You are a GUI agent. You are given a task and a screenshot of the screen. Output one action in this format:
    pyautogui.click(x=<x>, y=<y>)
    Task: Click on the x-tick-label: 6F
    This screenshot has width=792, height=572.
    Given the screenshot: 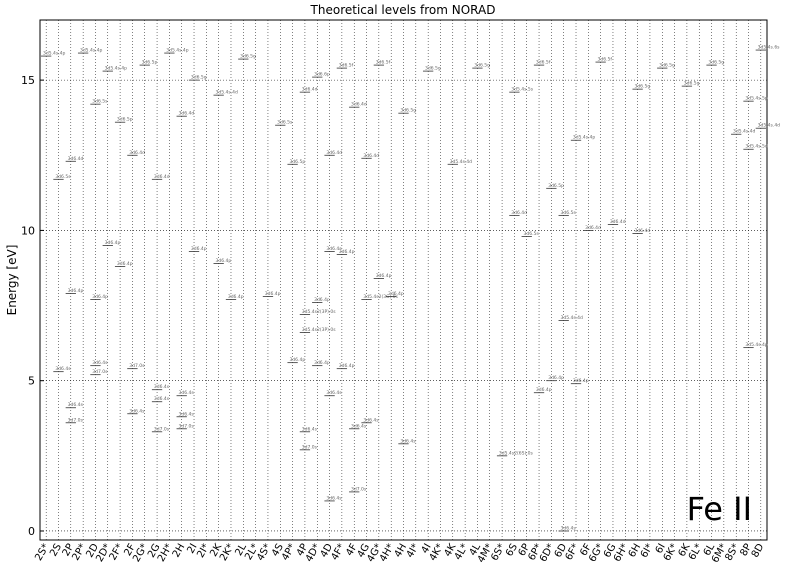 What is the action you would take?
    pyautogui.click(x=586, y=550)
    